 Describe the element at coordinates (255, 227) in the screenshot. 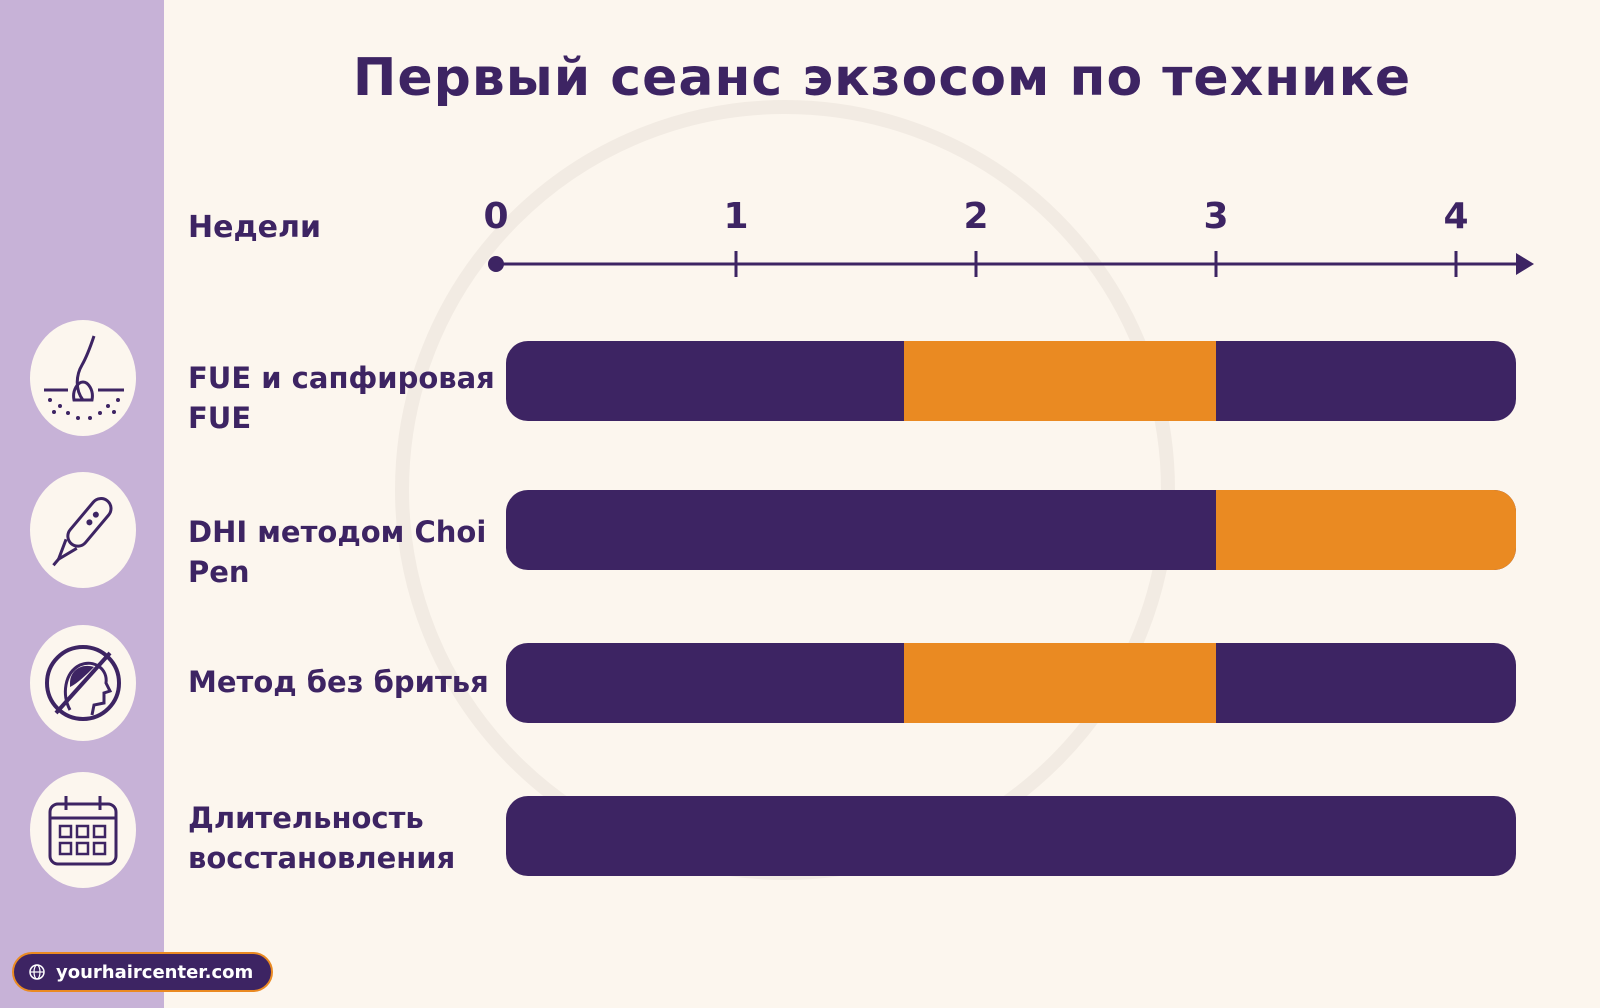

I see `x-axis-label: Недели` at that location.